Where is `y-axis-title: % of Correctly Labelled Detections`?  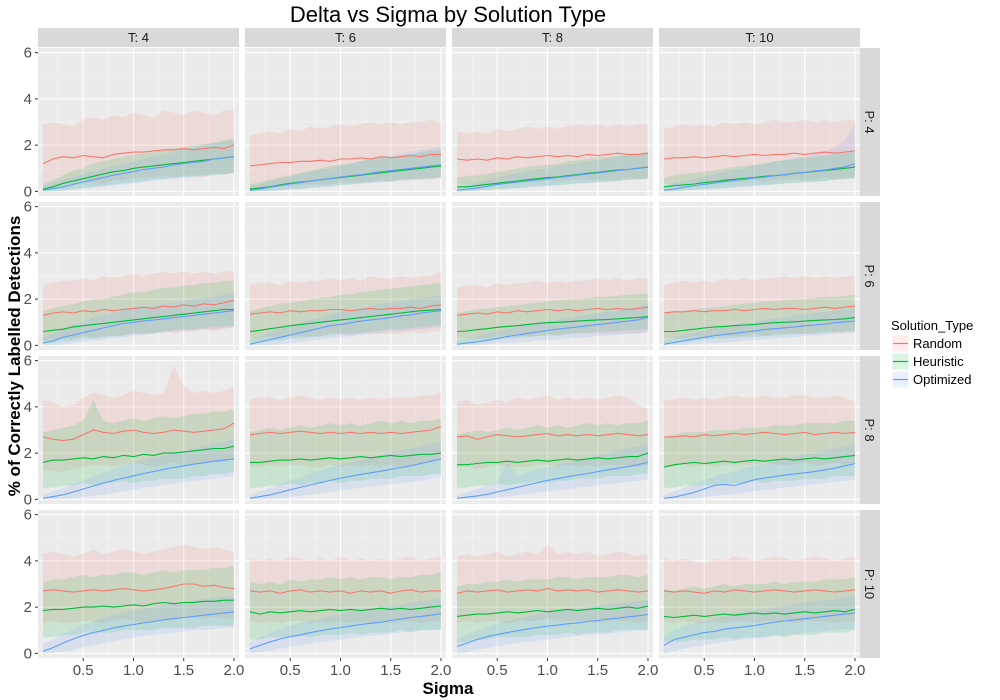
y-axis-title: % of Correctly Labelled Detections is located at coordinates (14, 356).